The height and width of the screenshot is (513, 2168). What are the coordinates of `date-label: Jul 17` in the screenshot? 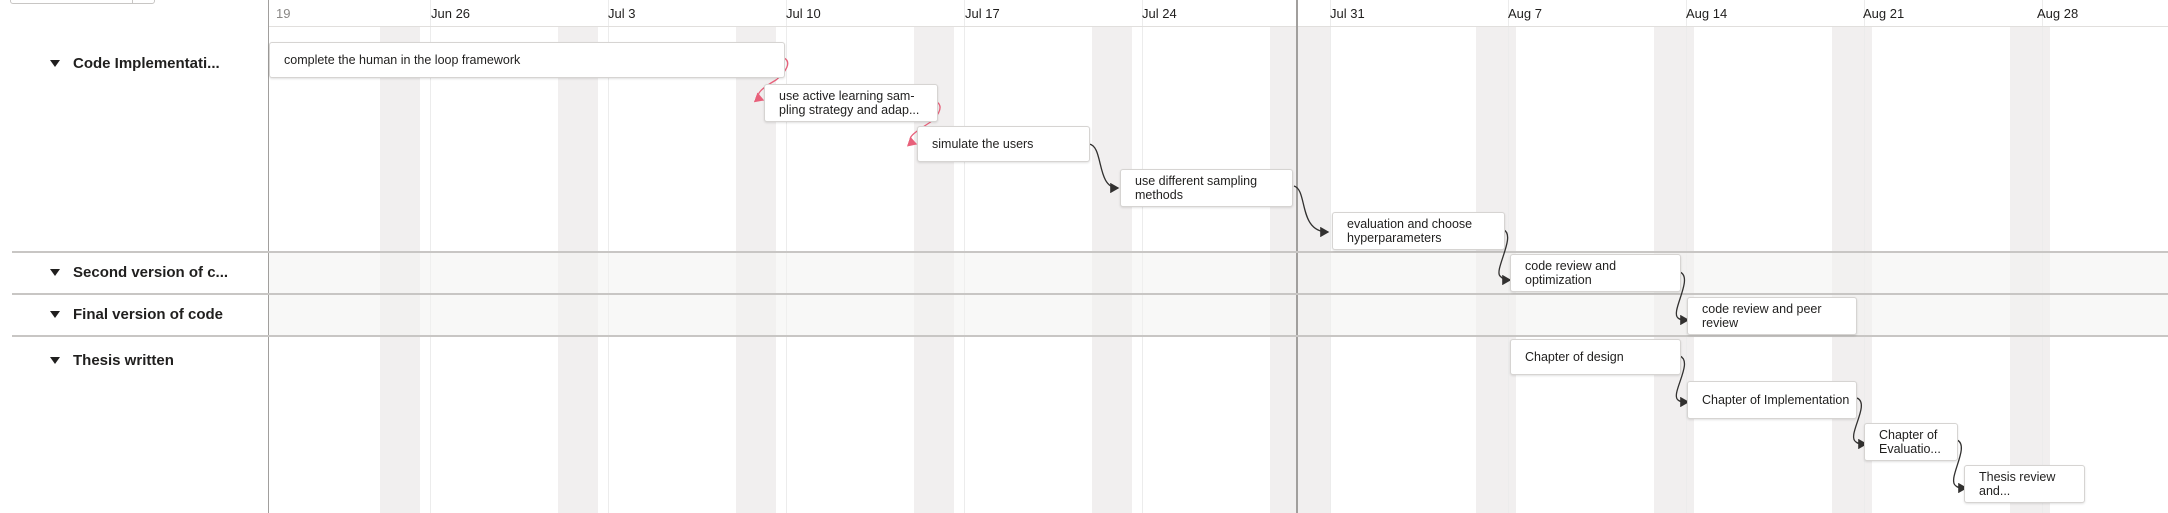 It's located at (982, 13).